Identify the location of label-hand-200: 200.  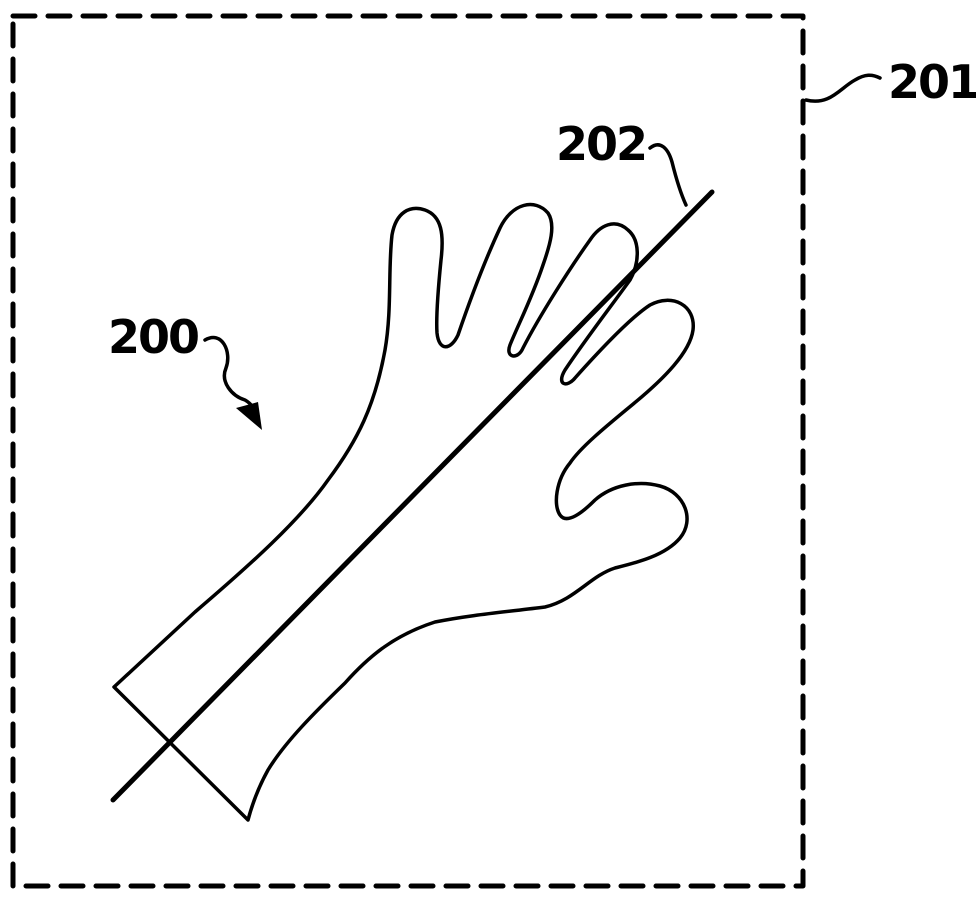
(153, 337).